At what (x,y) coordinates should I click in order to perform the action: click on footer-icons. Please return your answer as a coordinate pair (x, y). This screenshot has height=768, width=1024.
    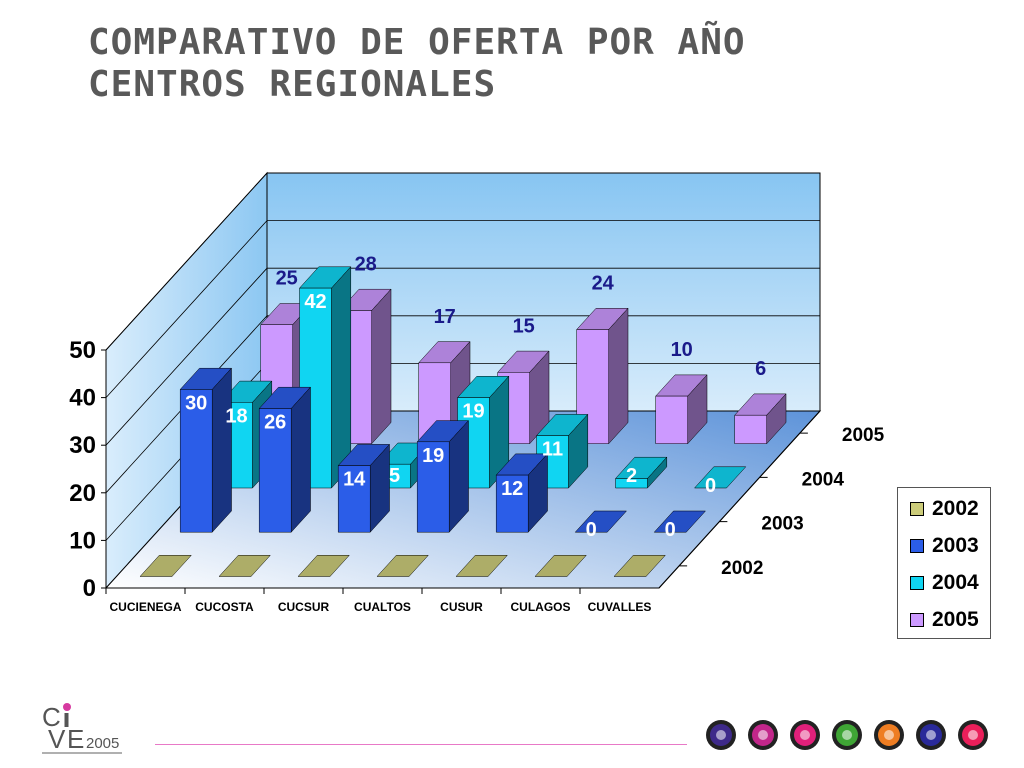
    Looking at the image, I should click on (852, 735).